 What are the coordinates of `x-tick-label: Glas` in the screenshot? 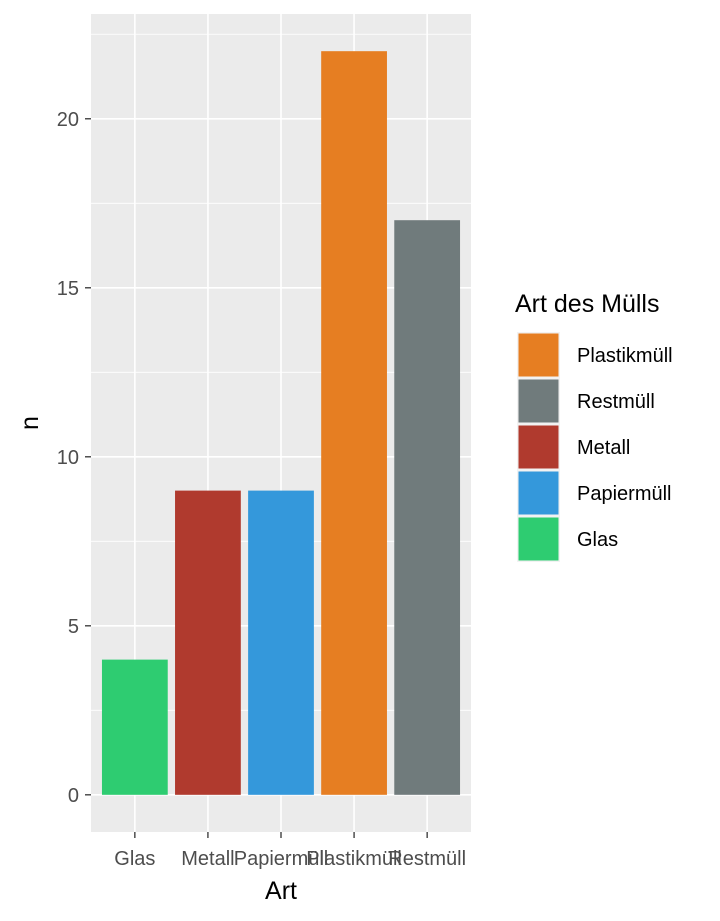 It's located at (134, 859).